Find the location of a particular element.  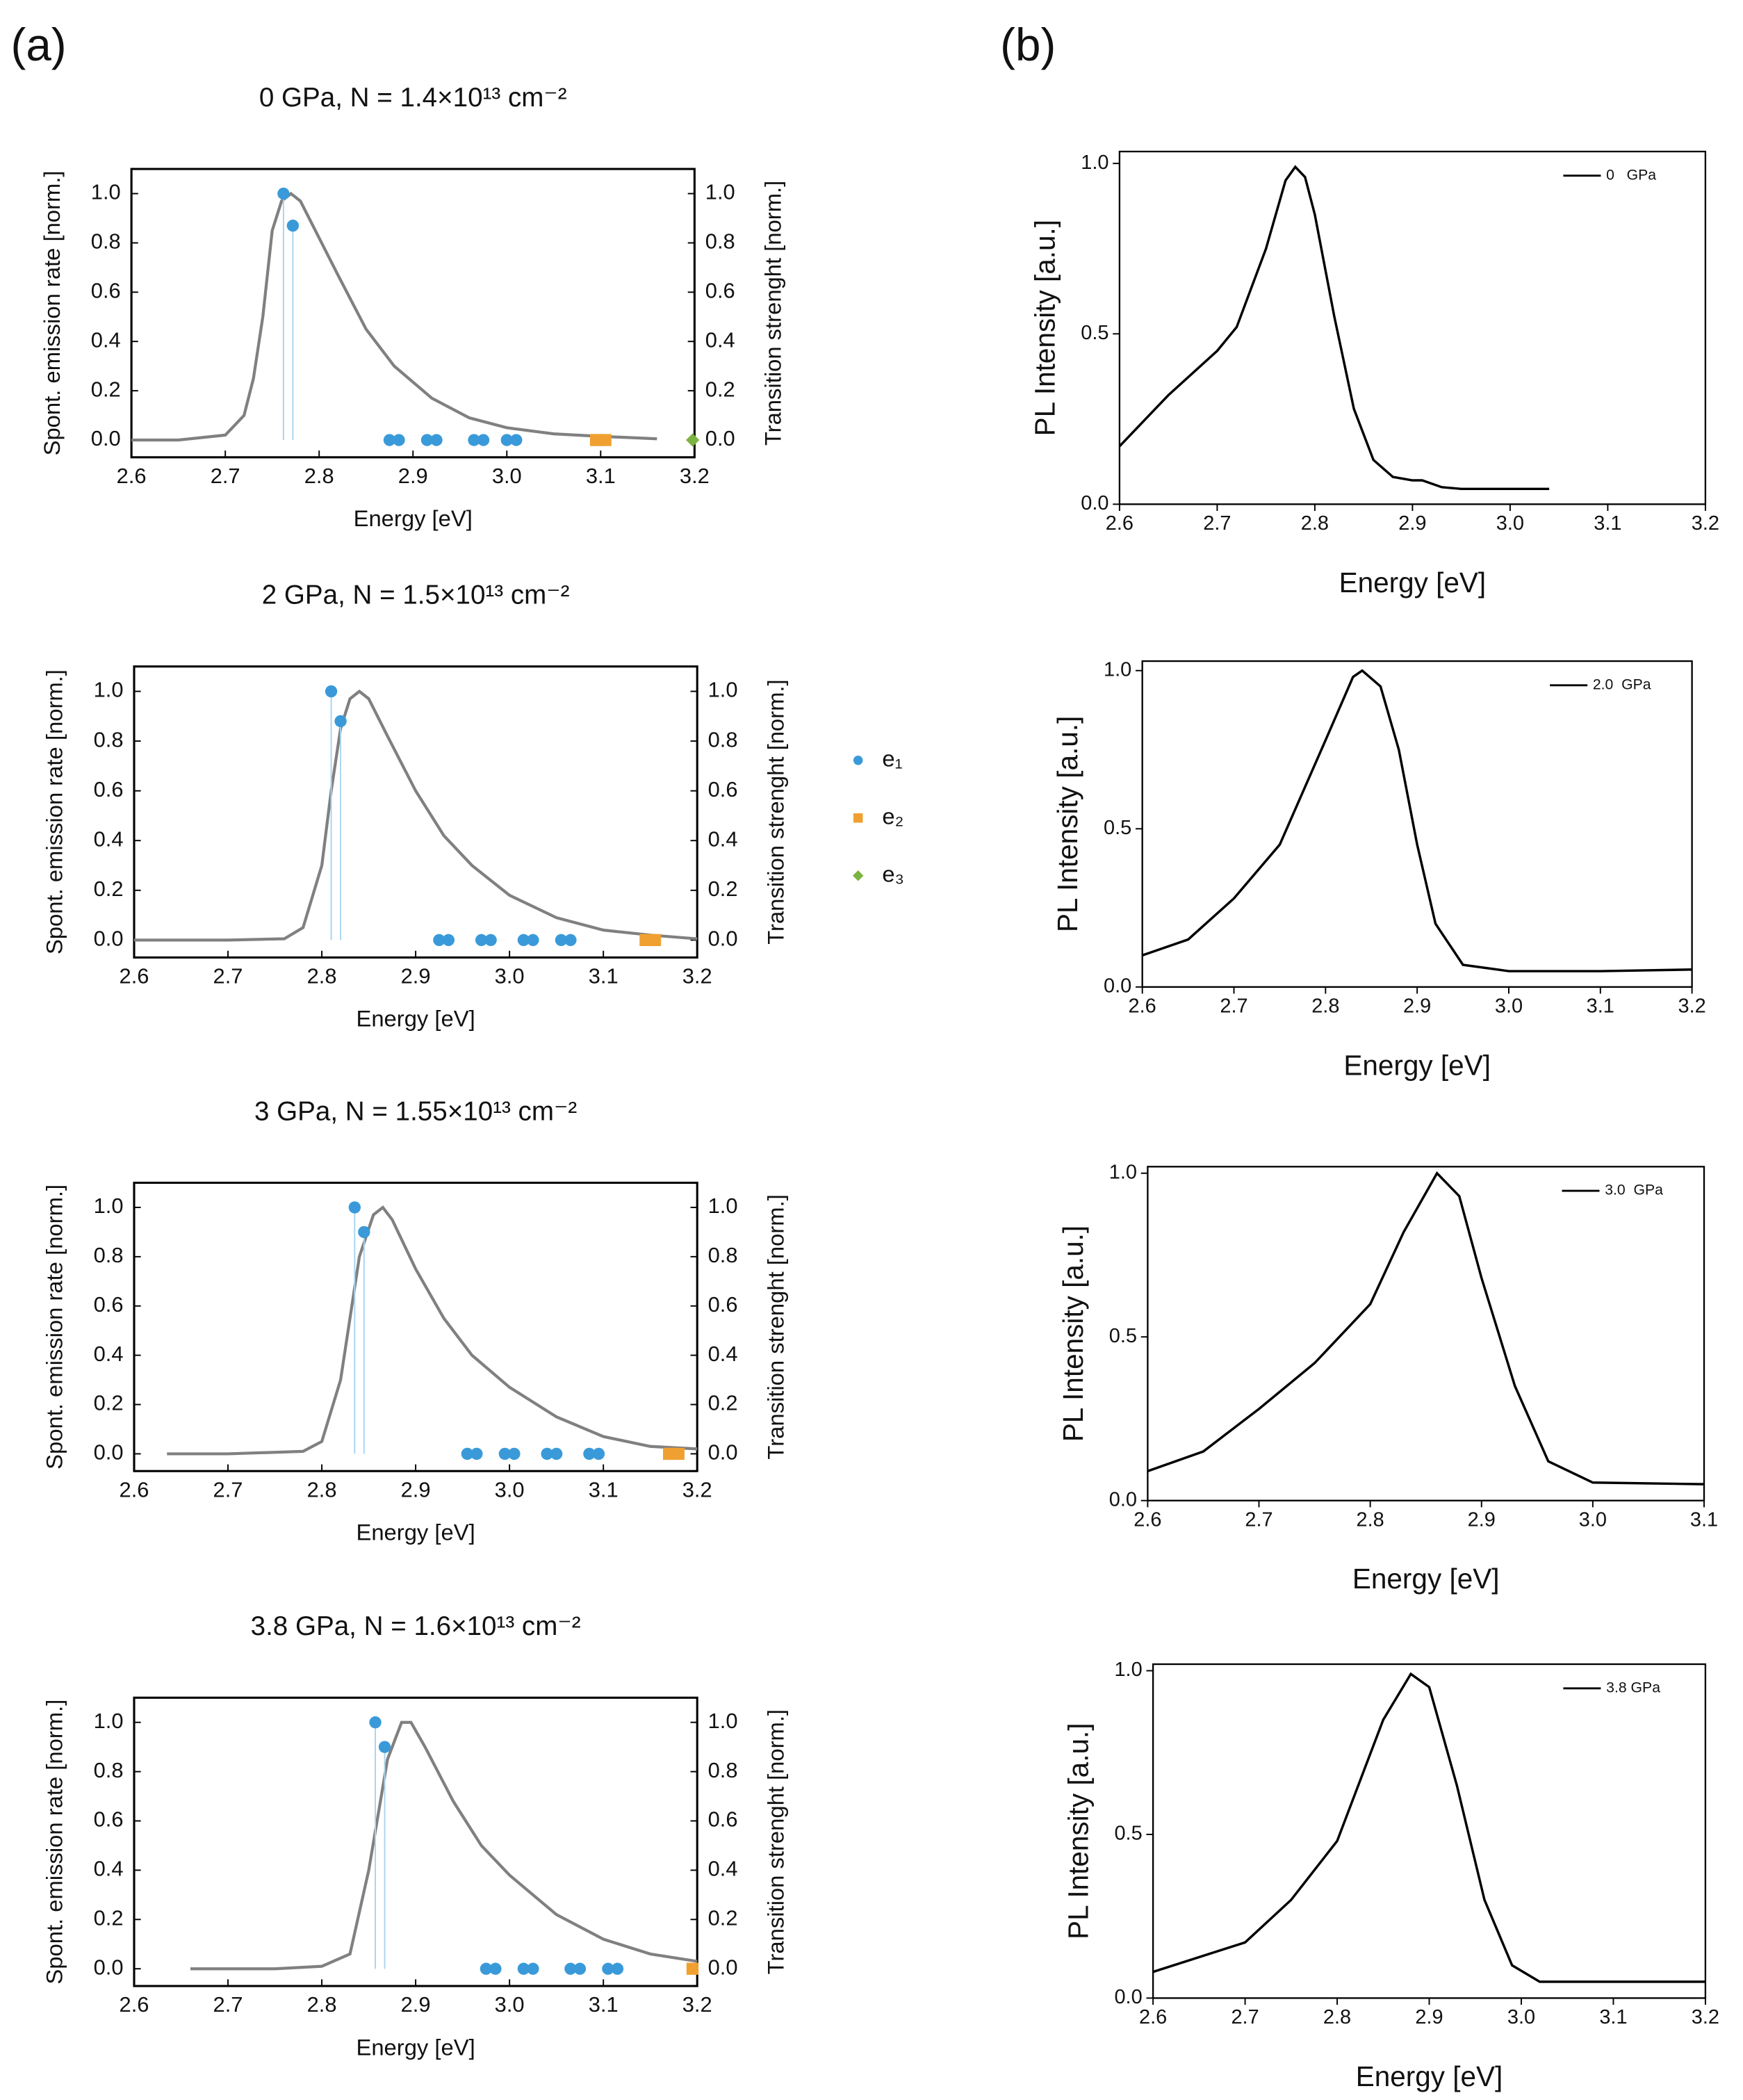

legend-label: 0 GPa is located at coordinates (1631, 175).